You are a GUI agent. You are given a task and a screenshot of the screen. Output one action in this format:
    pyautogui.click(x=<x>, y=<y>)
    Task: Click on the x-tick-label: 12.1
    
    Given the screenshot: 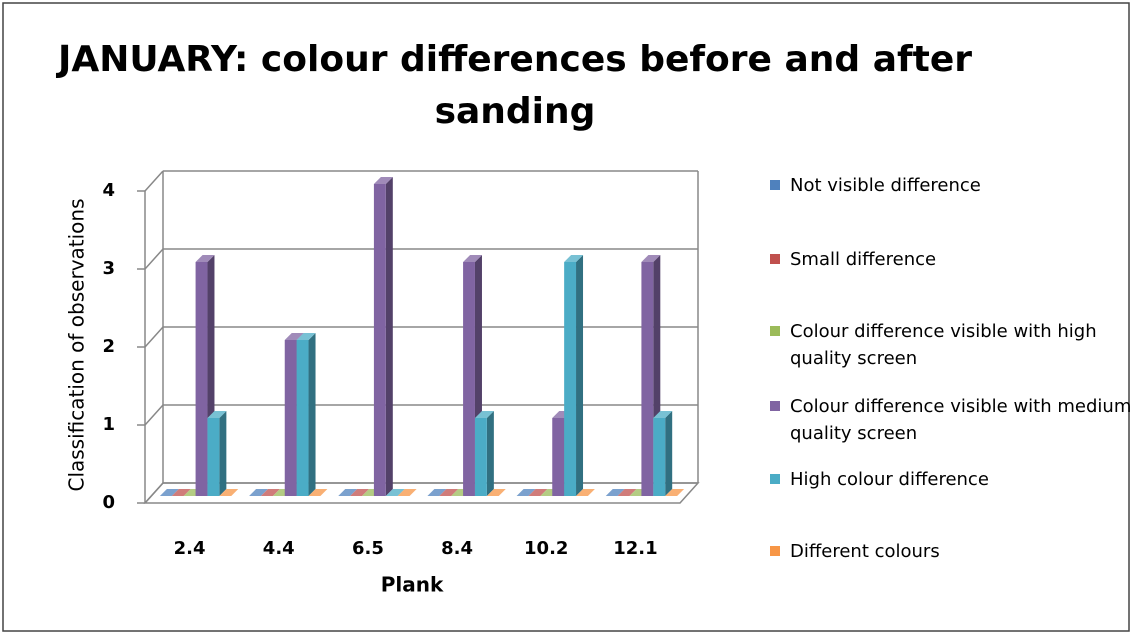 What is the action you would take?
    pyautogui.click(x=635, y=548)
    